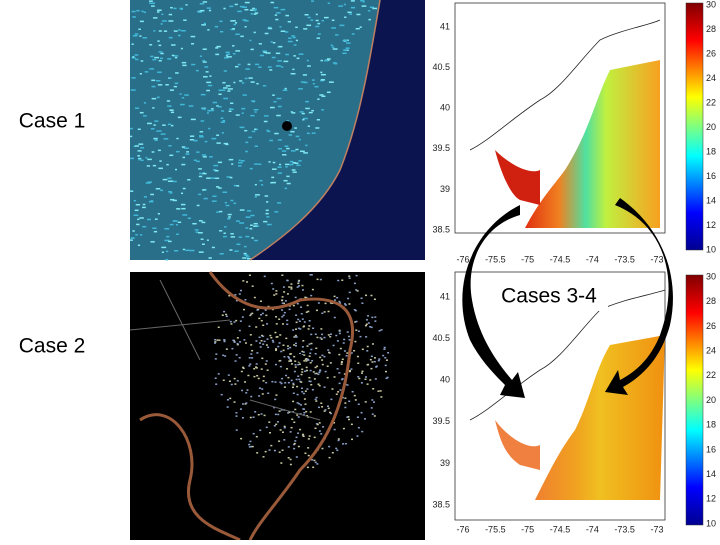  What do you see at coordinates (495, 259) in the screenshot?
I see `x-tick-label: -75.5` at bounding box center [495, 259].